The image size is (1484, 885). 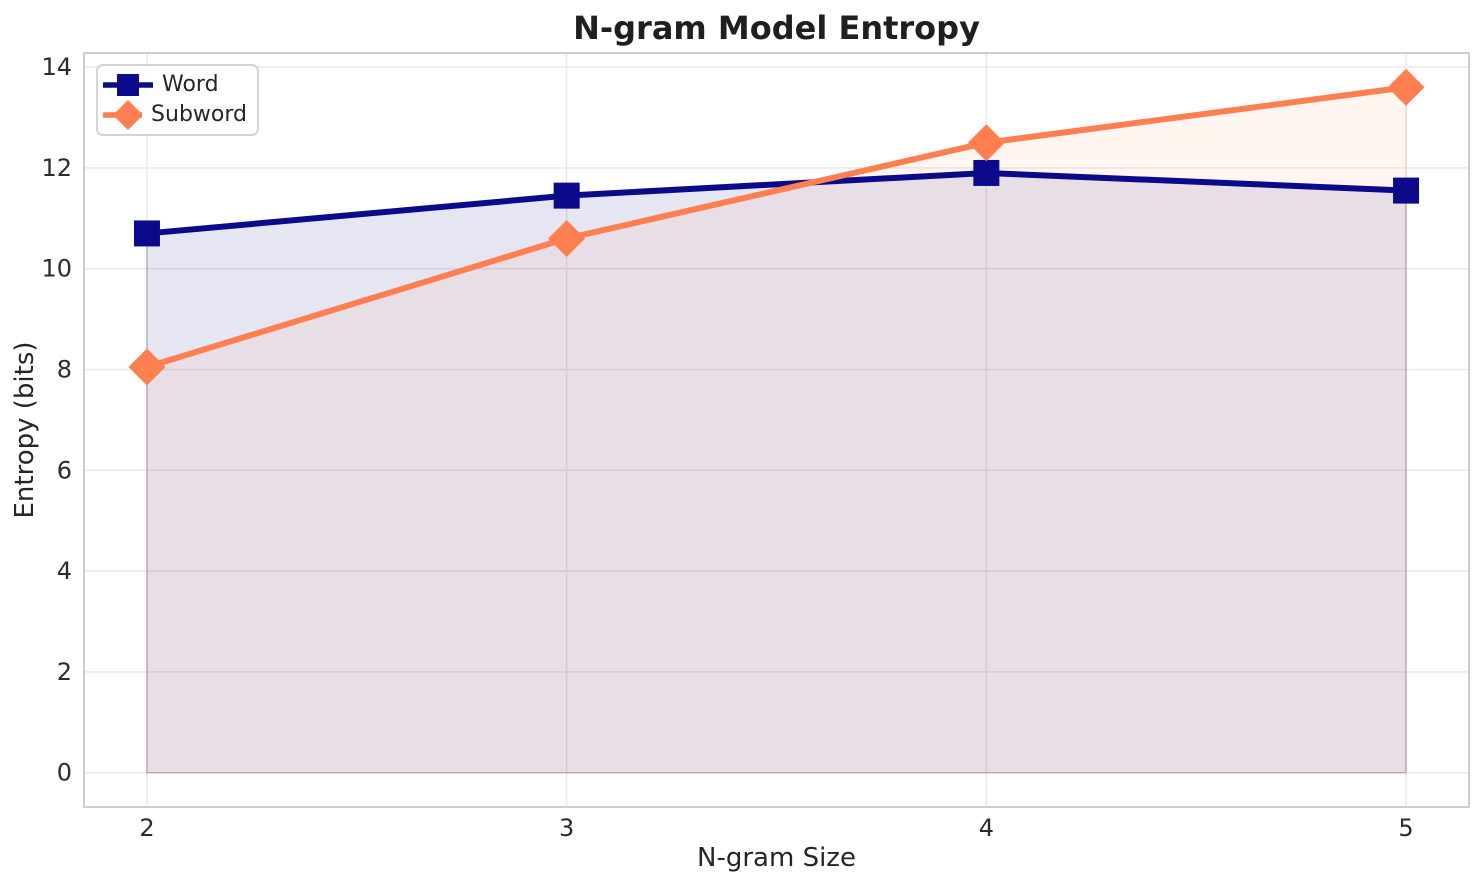 I want to click on legend-item-word: Word, so click(x=175, y=85).